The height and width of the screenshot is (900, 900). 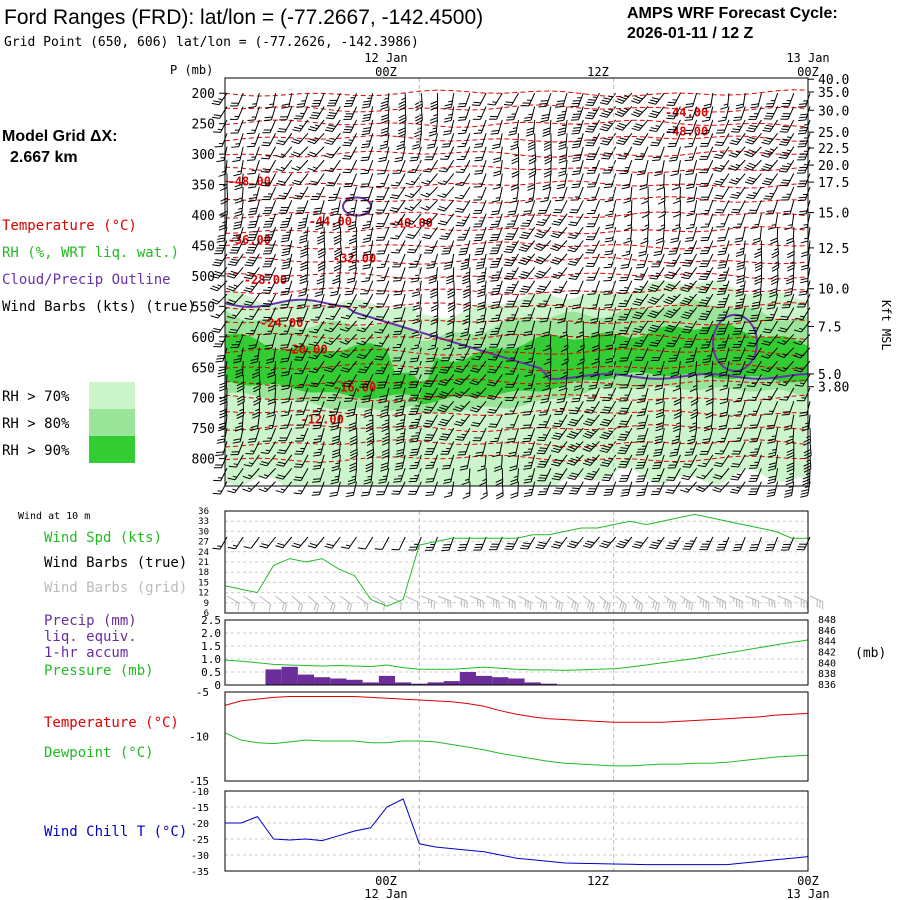 What do you see at coordinates (516, 215) in the screenshot?
I see `temperature-contour` at bounding box center [516, 215].